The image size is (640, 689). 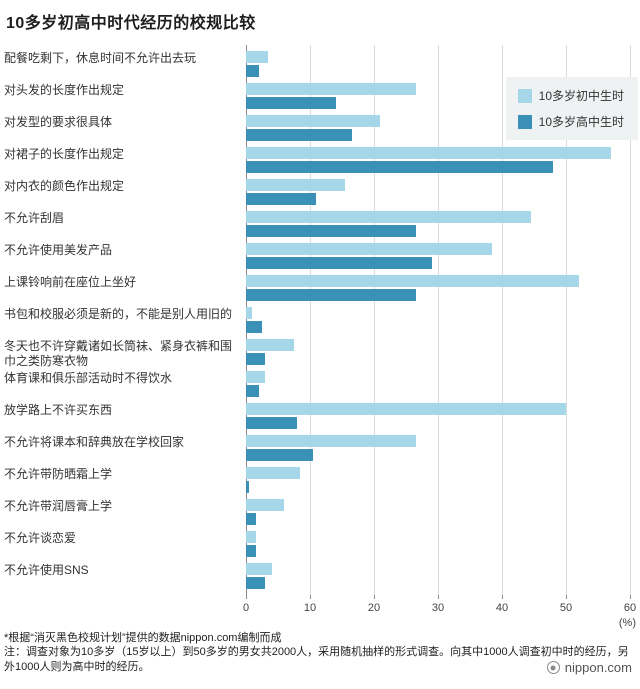 What do you see at coordinates (320, 579) in the screenshot?
I see `chart-row: 不允许使用SNS` at bounding box center [320, 579].